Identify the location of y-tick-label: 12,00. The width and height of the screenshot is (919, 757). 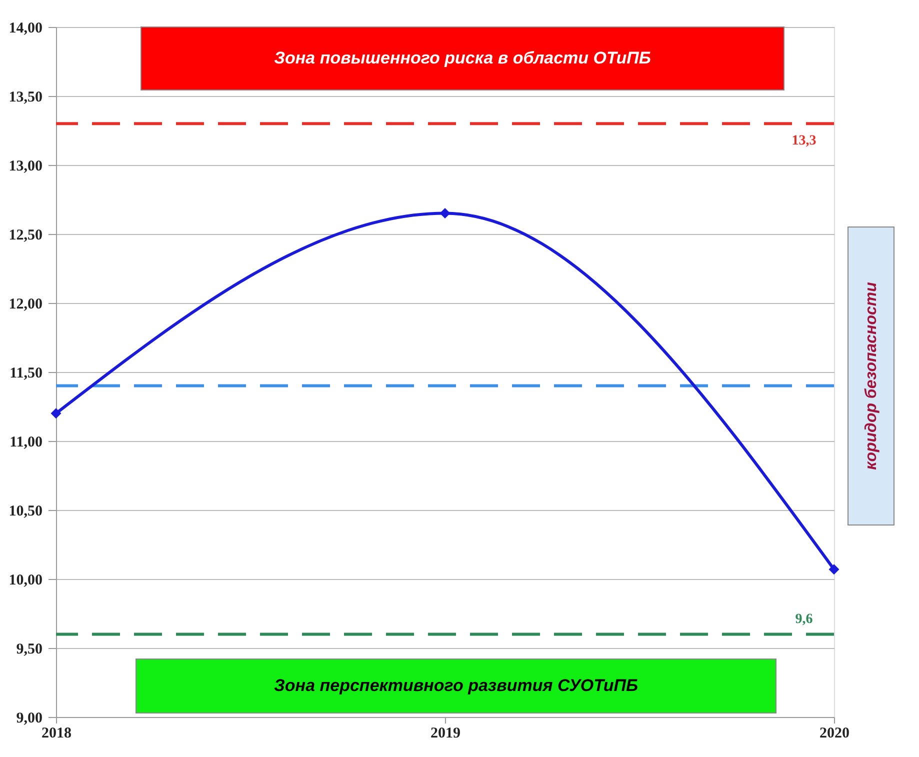
(25, 304).